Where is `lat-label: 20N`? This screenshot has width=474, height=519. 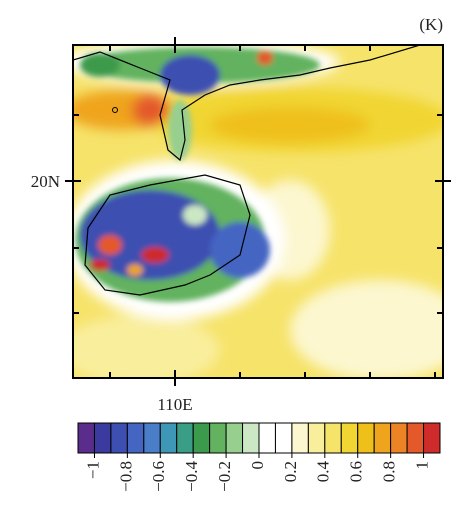
lat-label: 20N is located at coordinates (45, 181).